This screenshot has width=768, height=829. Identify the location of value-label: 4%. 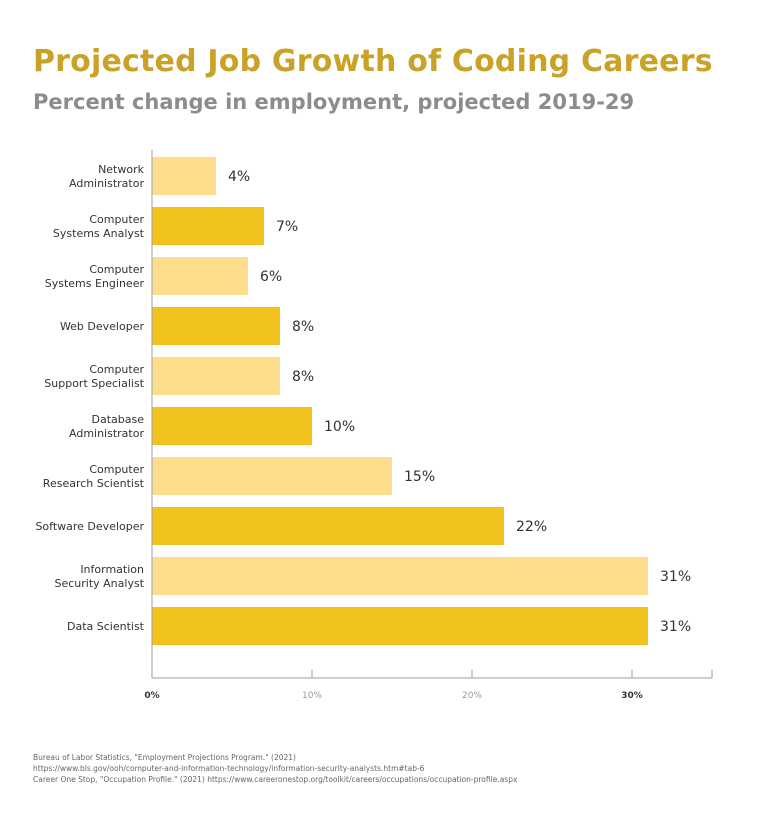
(239, 177).